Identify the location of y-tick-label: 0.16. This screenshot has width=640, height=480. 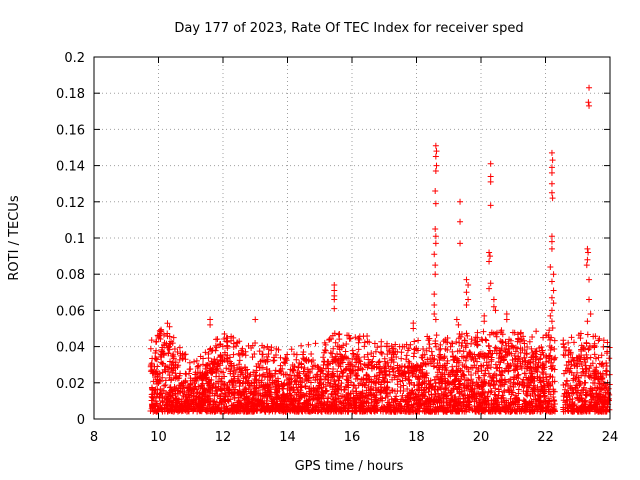
(70, 130).